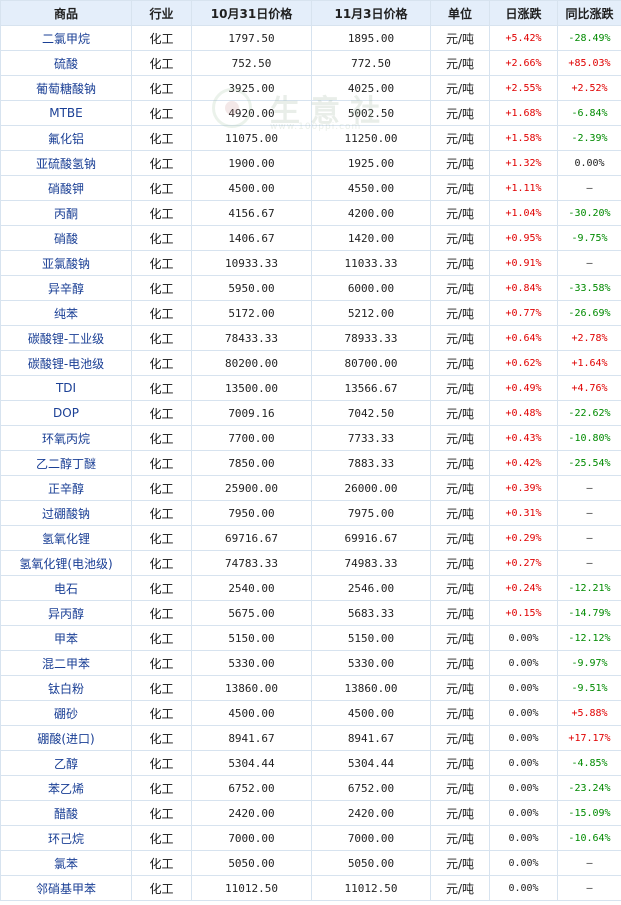  What do you see at coordinates (66, 438) in the screenshot?
I see `product-name-link: 环氧丙烷` at bounding box center [66, 438].